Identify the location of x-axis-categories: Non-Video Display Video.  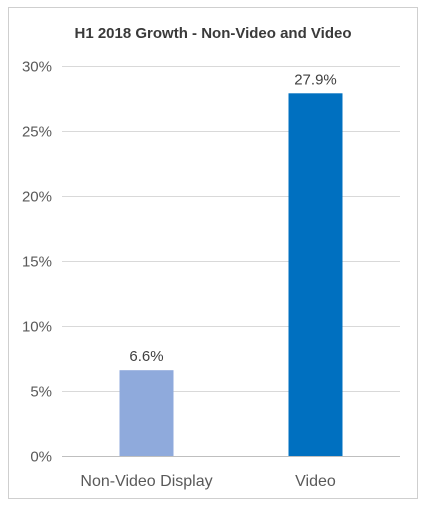
(208, 481).